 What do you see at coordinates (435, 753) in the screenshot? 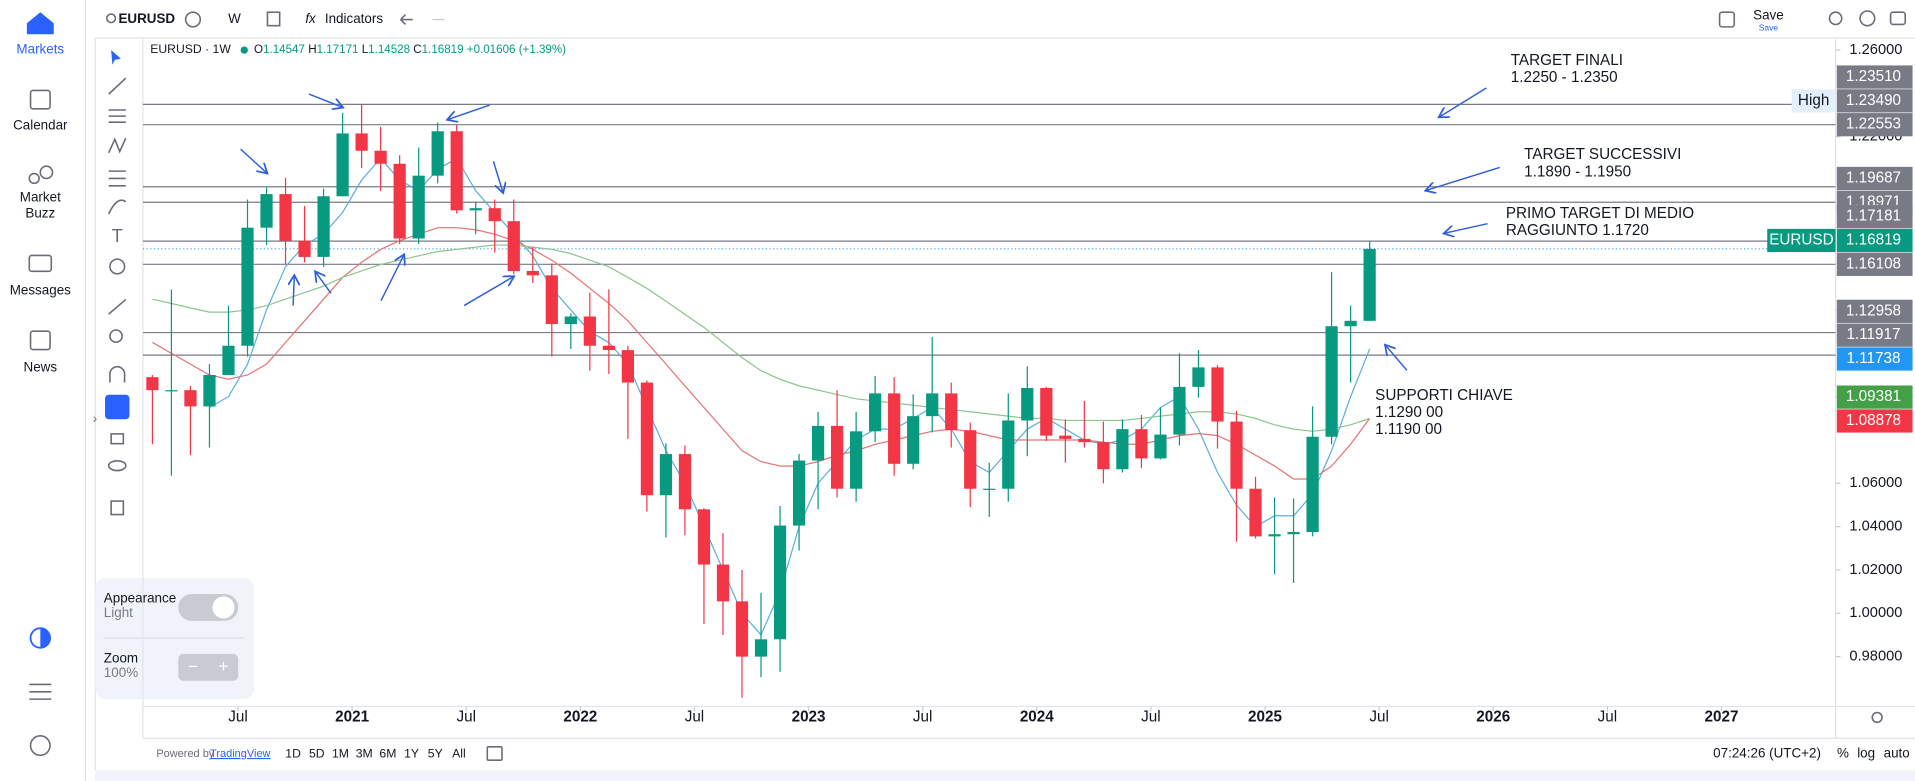
I see `range-button: 5Y` at bounding box center [435, 753].